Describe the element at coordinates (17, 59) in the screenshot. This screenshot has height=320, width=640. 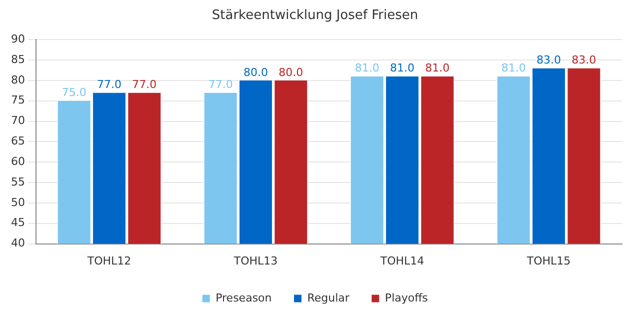
I see `y-tick-label: 85` at that location.